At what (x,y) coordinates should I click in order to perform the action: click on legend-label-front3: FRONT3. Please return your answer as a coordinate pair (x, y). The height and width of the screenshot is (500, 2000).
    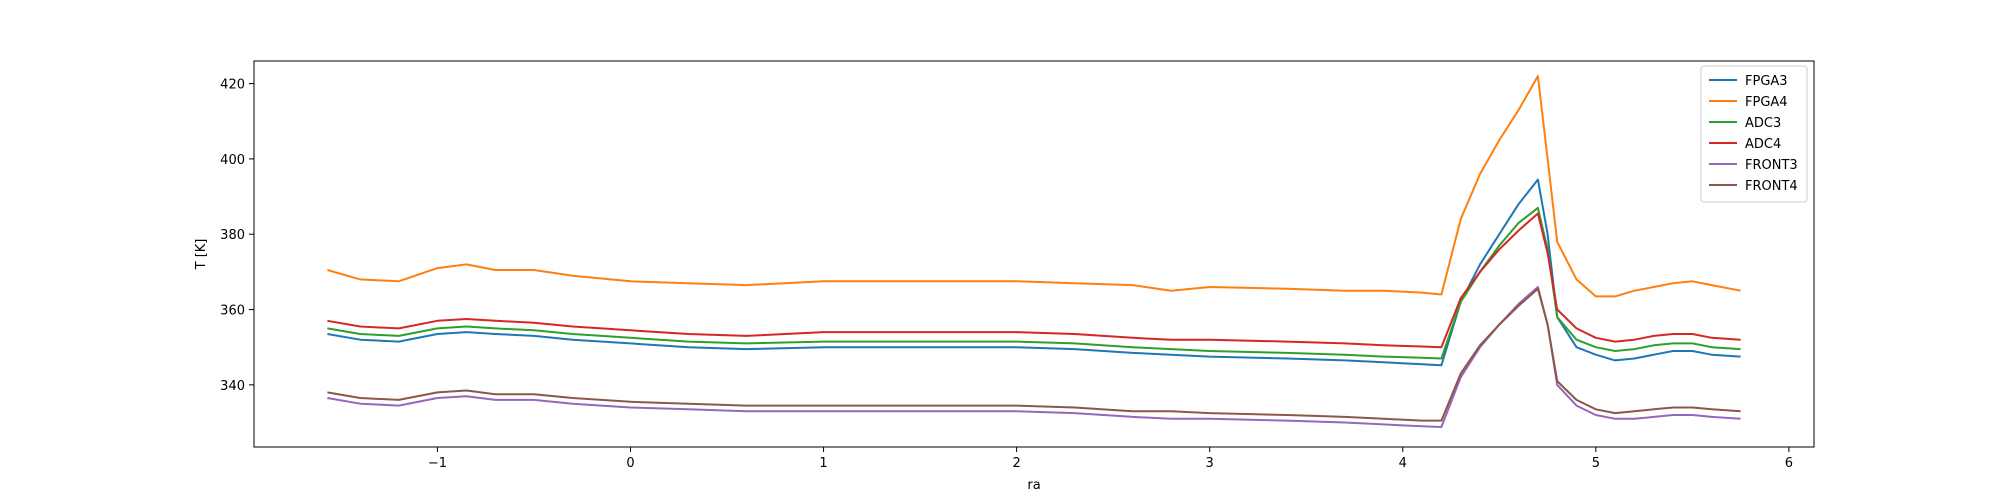
    Looking at the image, I should click on (1771, 165).